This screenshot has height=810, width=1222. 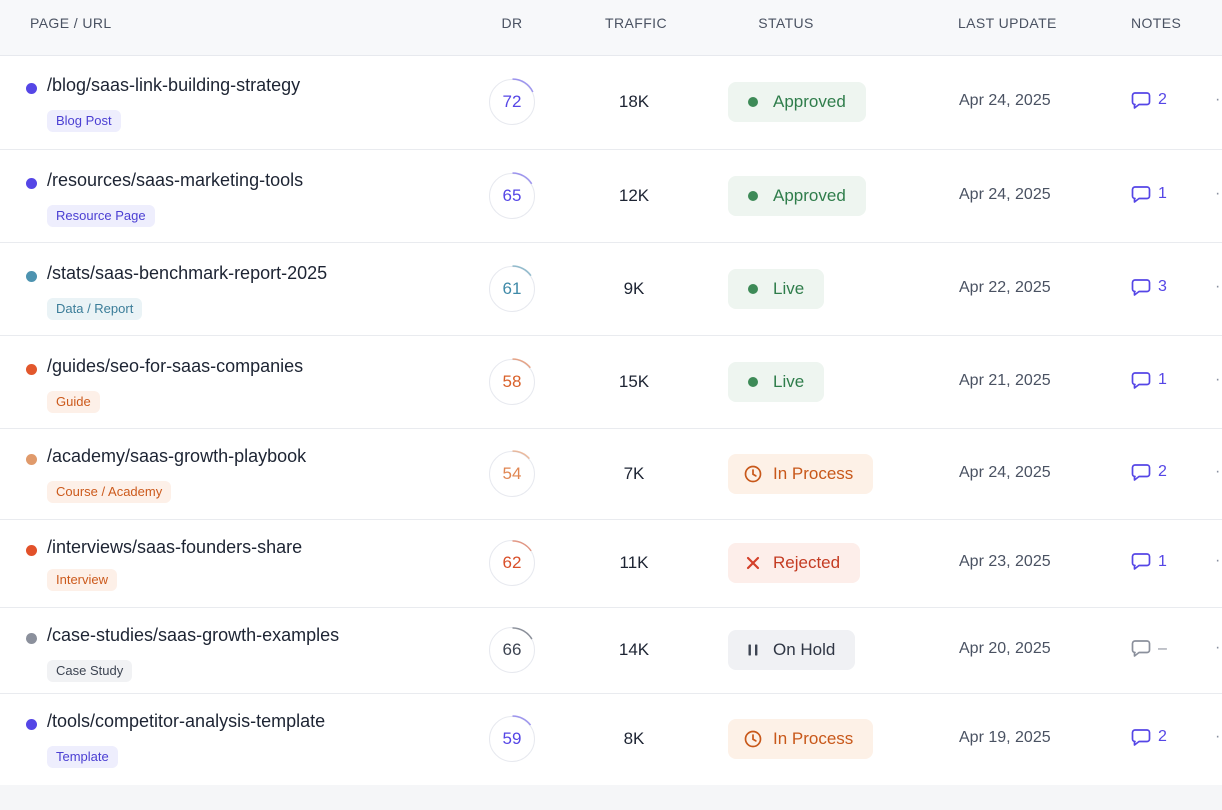 What do you see at coordinates (175, 366) in the screenshot?
I see `page-url-link: /guides/seo-for-saas-companies` at bounding box center [175, 366].